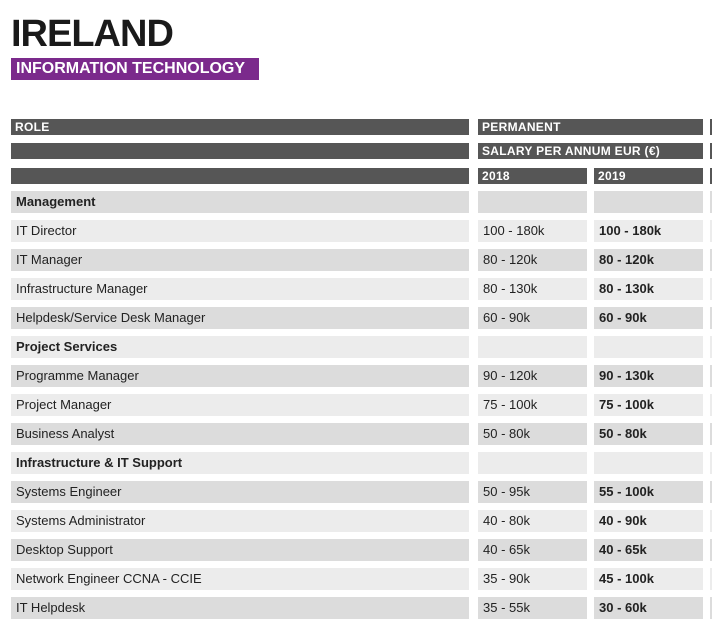 This screenshot has width=712, height=629. What do you see at coordinates (240, 231) in the screenshot?
I see `role-cell: IT Director` at bounding box center [240, 231].